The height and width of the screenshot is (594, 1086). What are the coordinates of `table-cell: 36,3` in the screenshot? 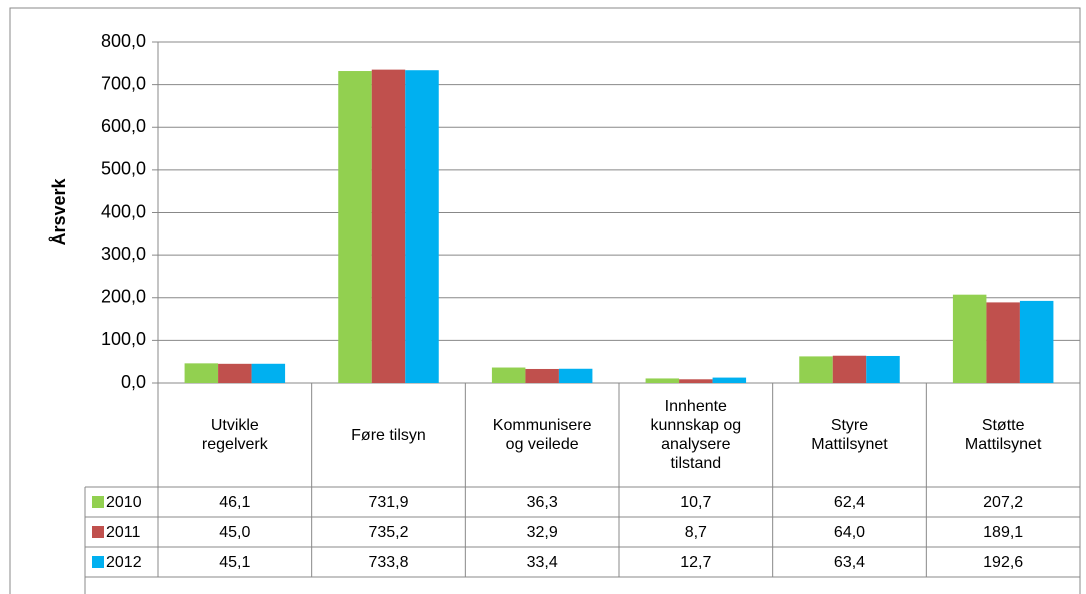 It's located at (542, 502).